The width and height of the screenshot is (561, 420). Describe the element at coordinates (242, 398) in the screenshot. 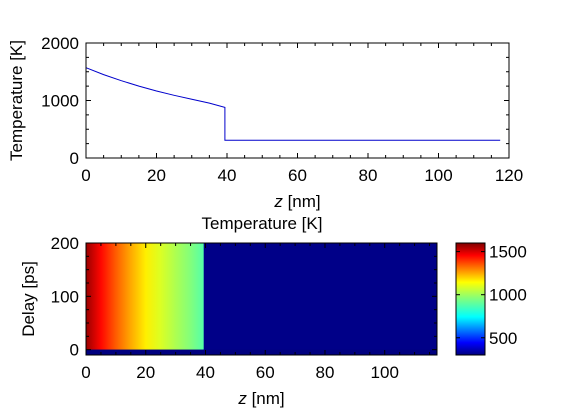

I see `heatmap-x-axis-var: z` at that location.